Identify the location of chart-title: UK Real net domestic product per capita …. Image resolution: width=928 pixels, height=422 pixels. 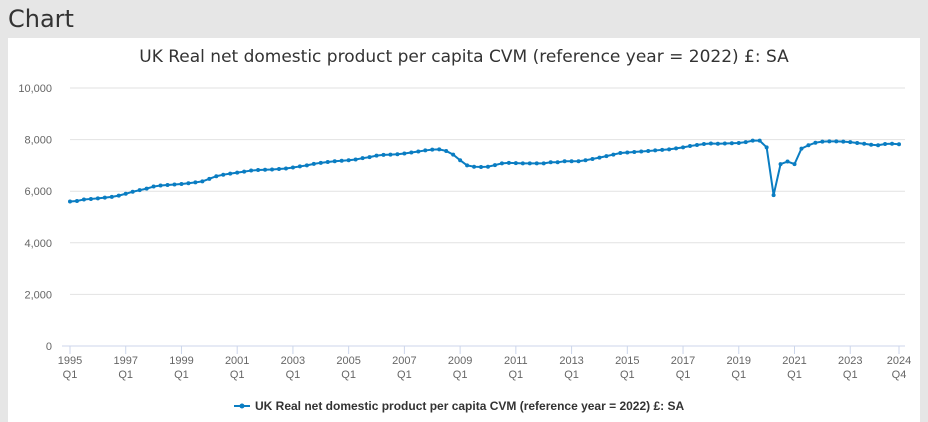
(464, 57).